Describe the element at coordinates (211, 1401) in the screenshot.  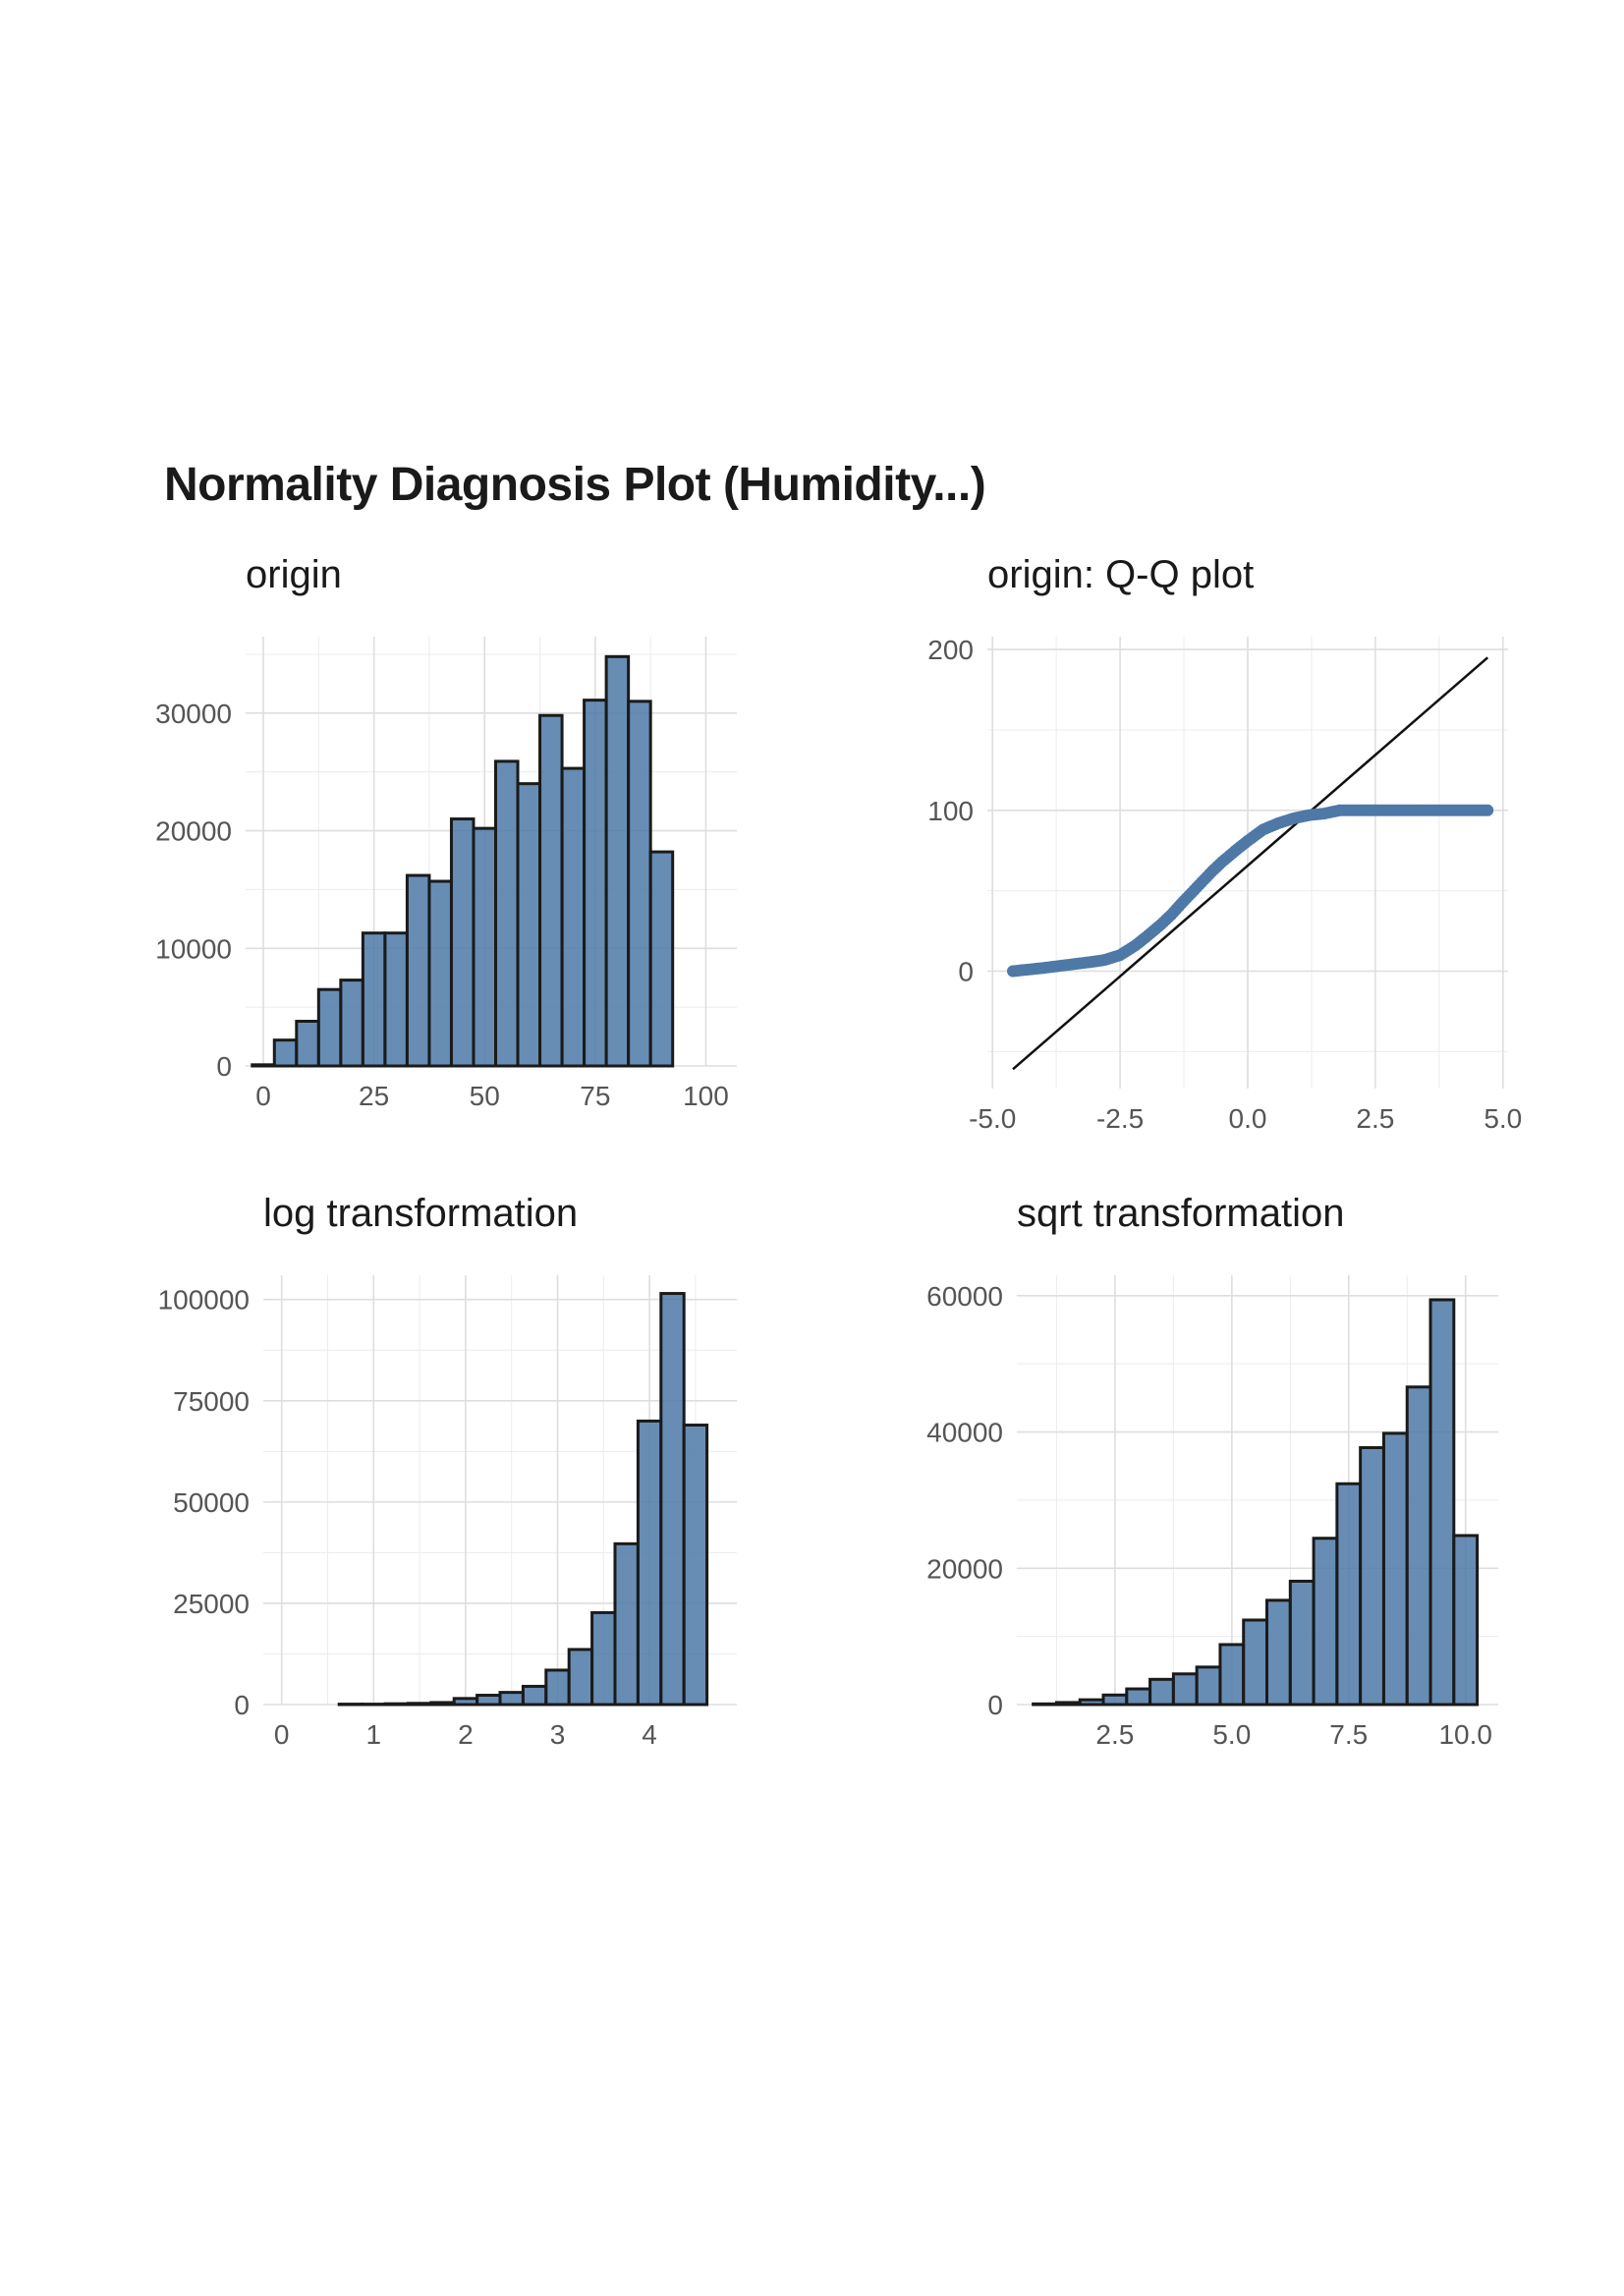
I see `y-tick-label: 75000` at that location.